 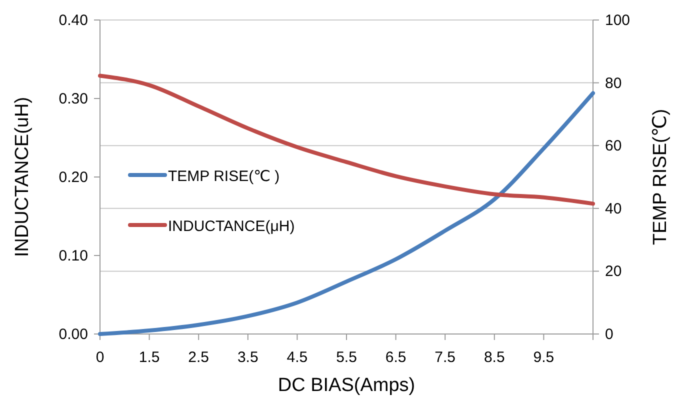 What do you see at coordinates (73, 334) in the screenshot?
I see `y-tick-label: 0.00` at bounding box center [73, 334].